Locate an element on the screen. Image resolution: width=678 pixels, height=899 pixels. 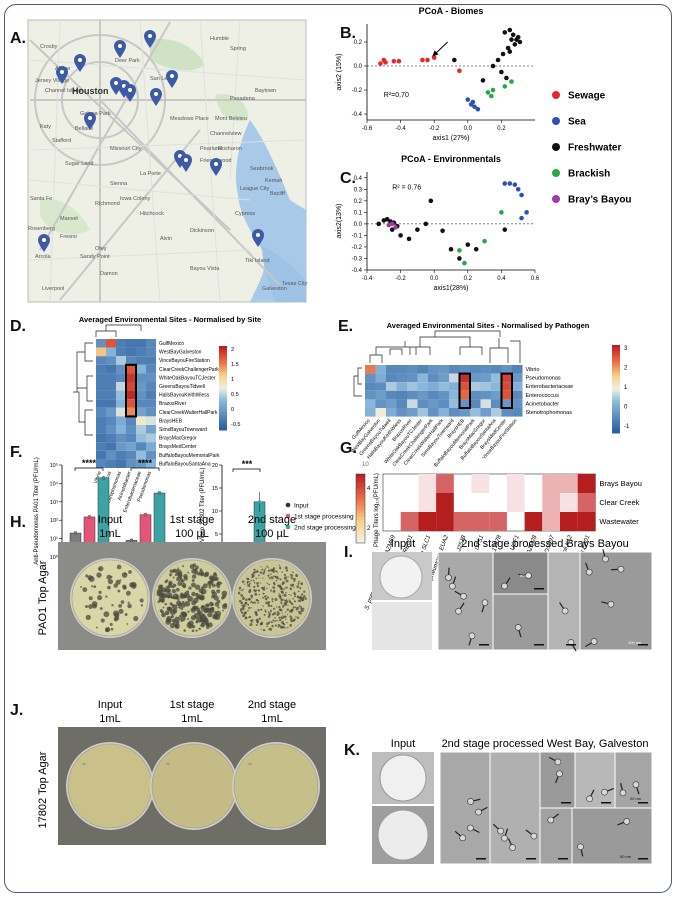
map-place-label: Kemah is located at coordinates (273, 181).